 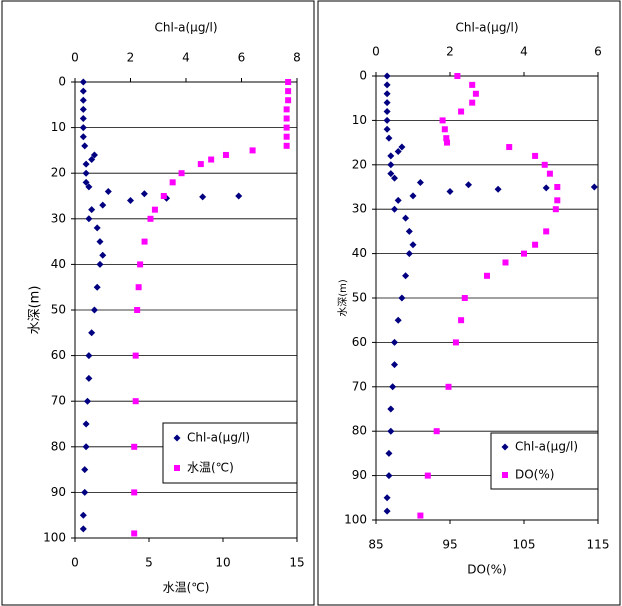 I want to click on x-axis-title: DO(%), so click(x=486, y=570).